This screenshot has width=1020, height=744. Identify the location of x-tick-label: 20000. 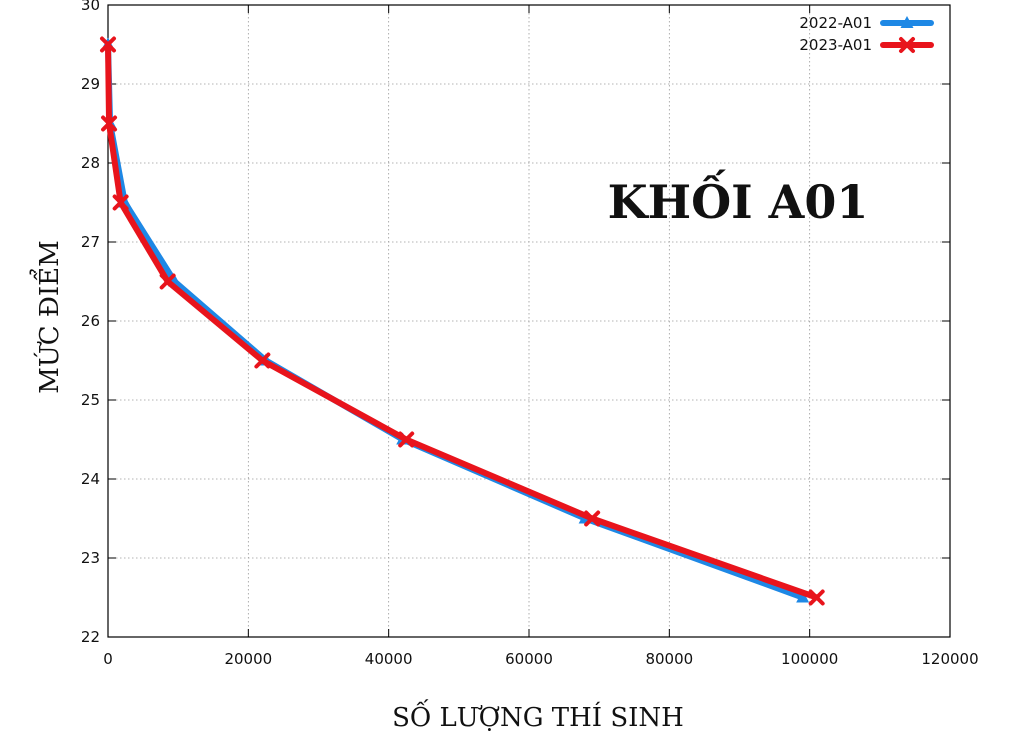
(248, 659).